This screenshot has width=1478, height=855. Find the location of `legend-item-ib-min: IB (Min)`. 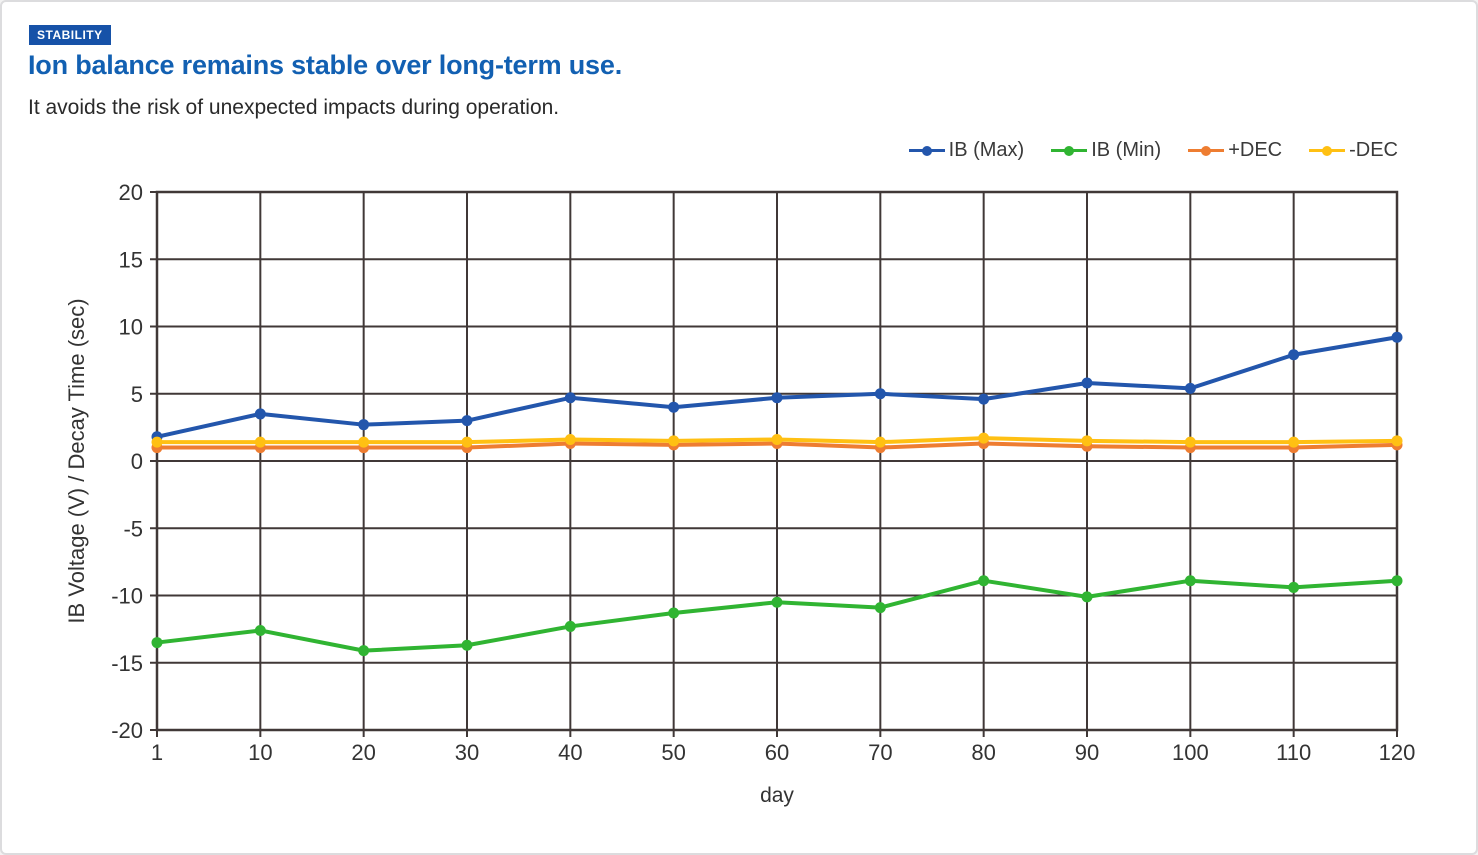

legend-item-ib-min: IB (Min) is located at coordinates (1106, 150).